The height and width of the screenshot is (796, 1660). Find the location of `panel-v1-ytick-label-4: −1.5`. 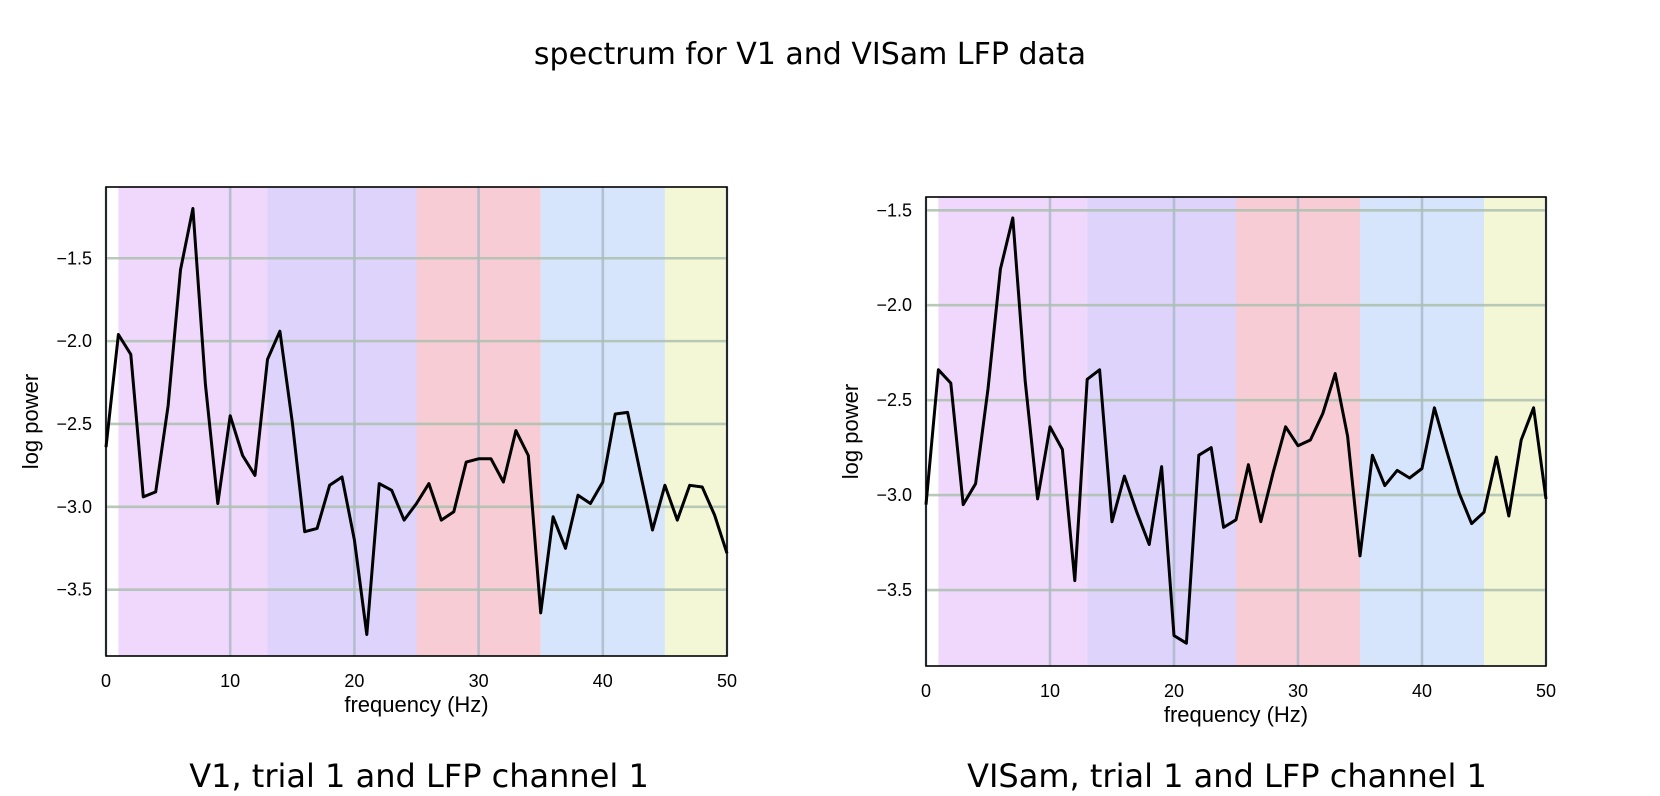

panel-v1-ytick-label-4: −1.5 is located at coordinates (74, 258).